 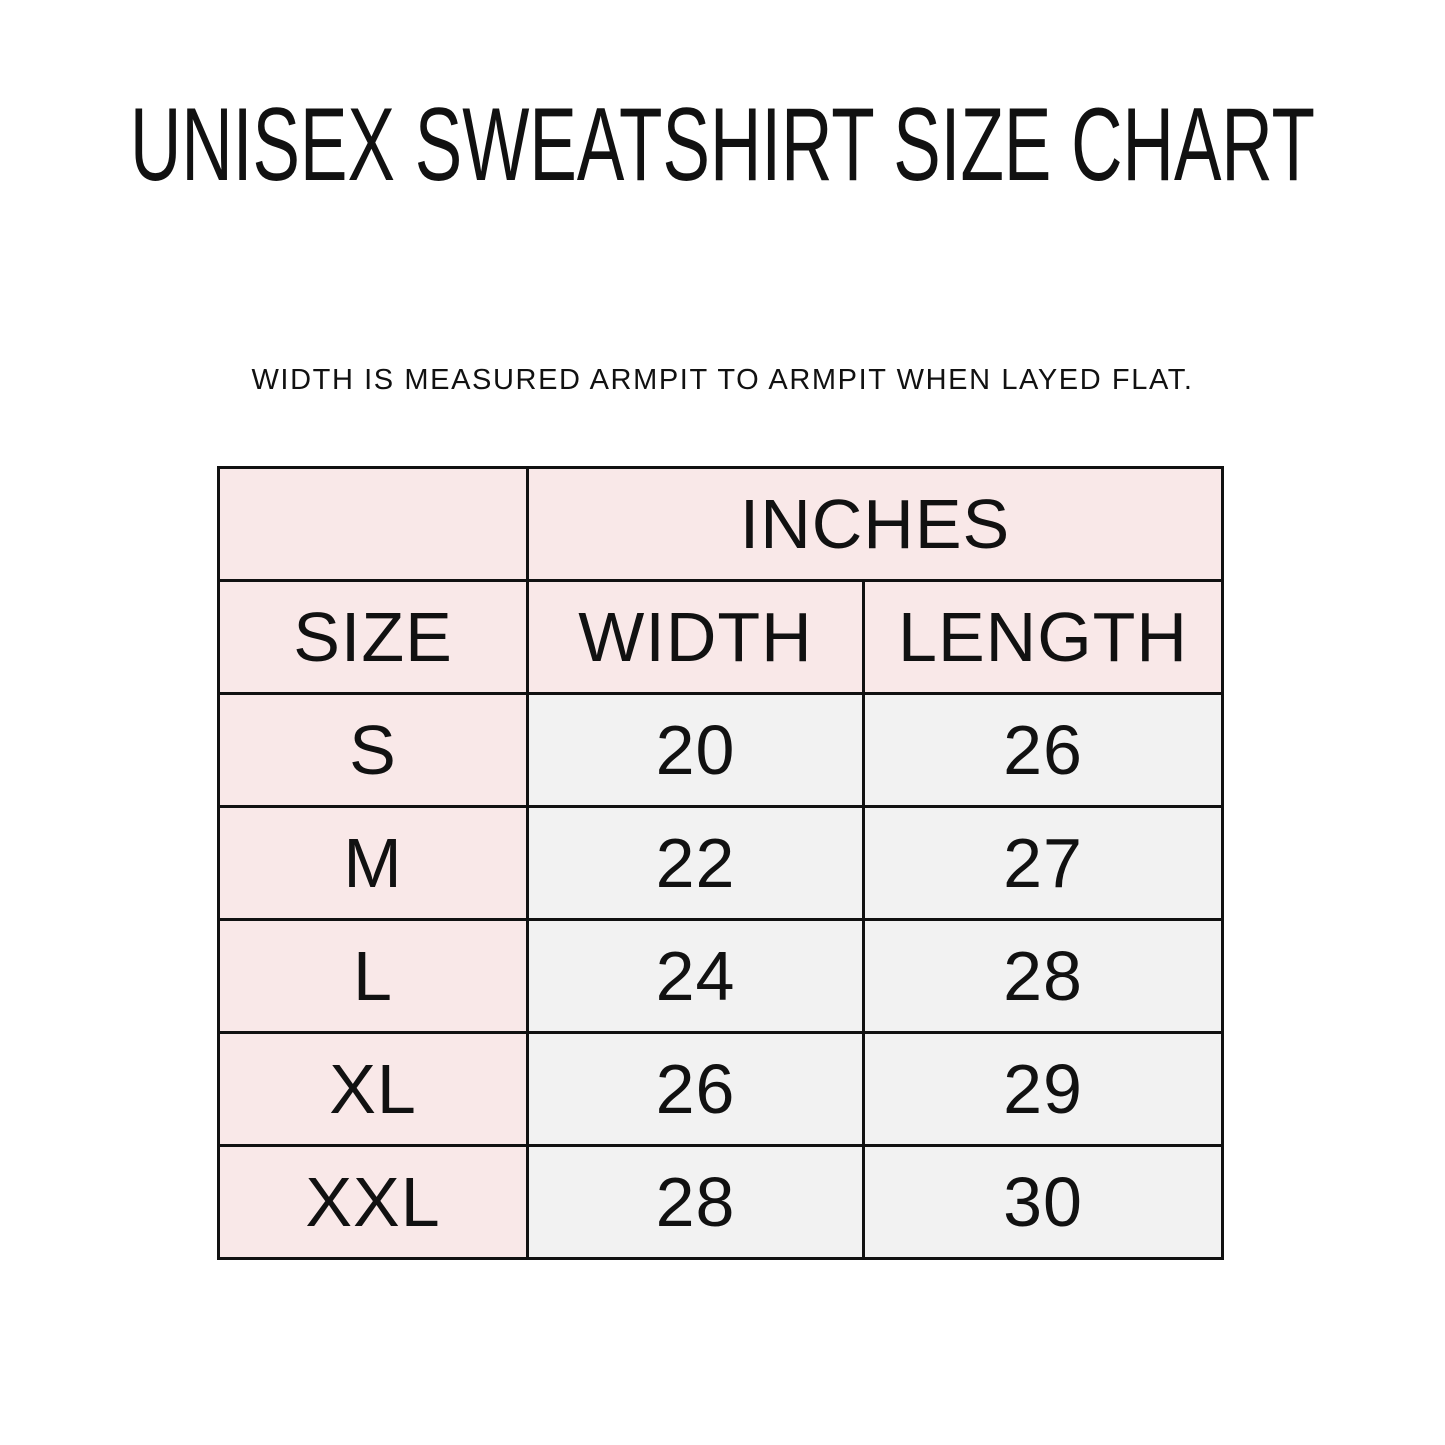 I want to click on header-width: WIDTH, so click(x=695, y=637).